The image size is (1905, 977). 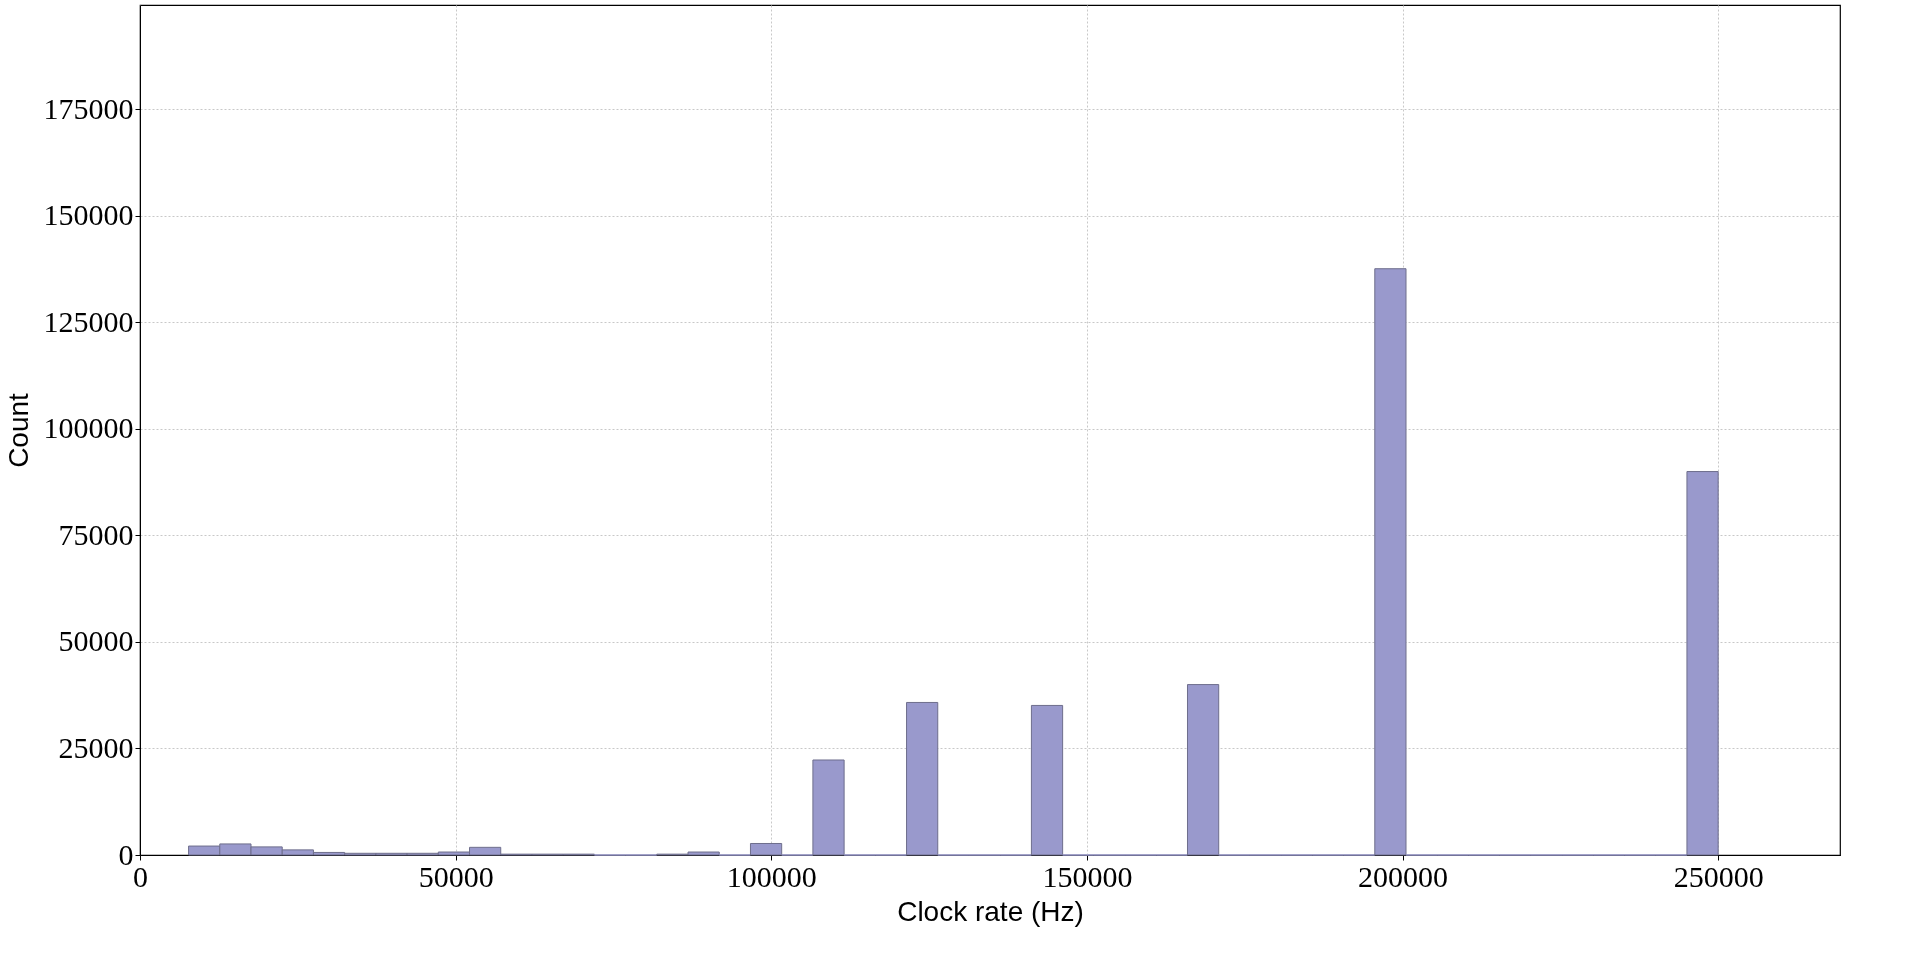 What do you see at coordinates (88, 321) in the screenshot?
I see `y-tick-label: 125000` at bounding box center [88, 321].